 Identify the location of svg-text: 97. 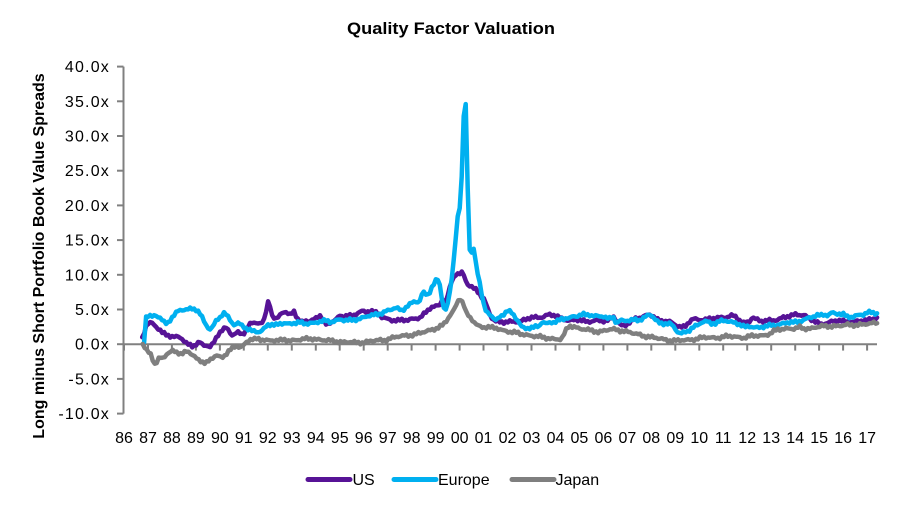
(388, 438).